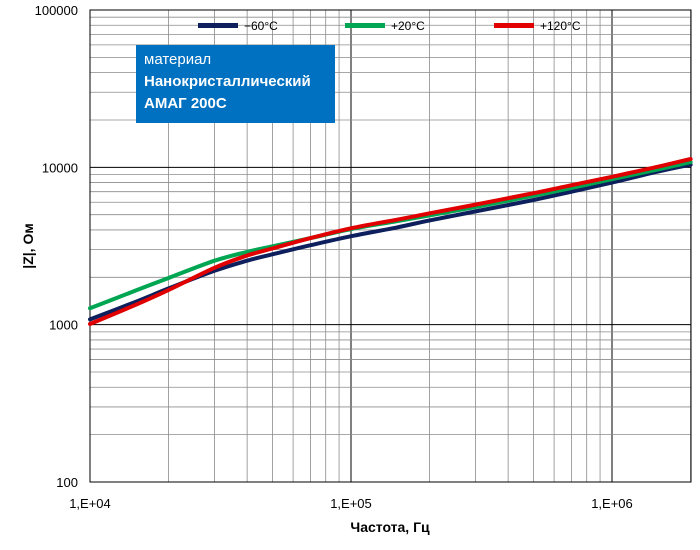  What do you see at coordinates (408, 26) in the screenshot?
I see `legend-label: +20°C` at bounding box center [408, 26].